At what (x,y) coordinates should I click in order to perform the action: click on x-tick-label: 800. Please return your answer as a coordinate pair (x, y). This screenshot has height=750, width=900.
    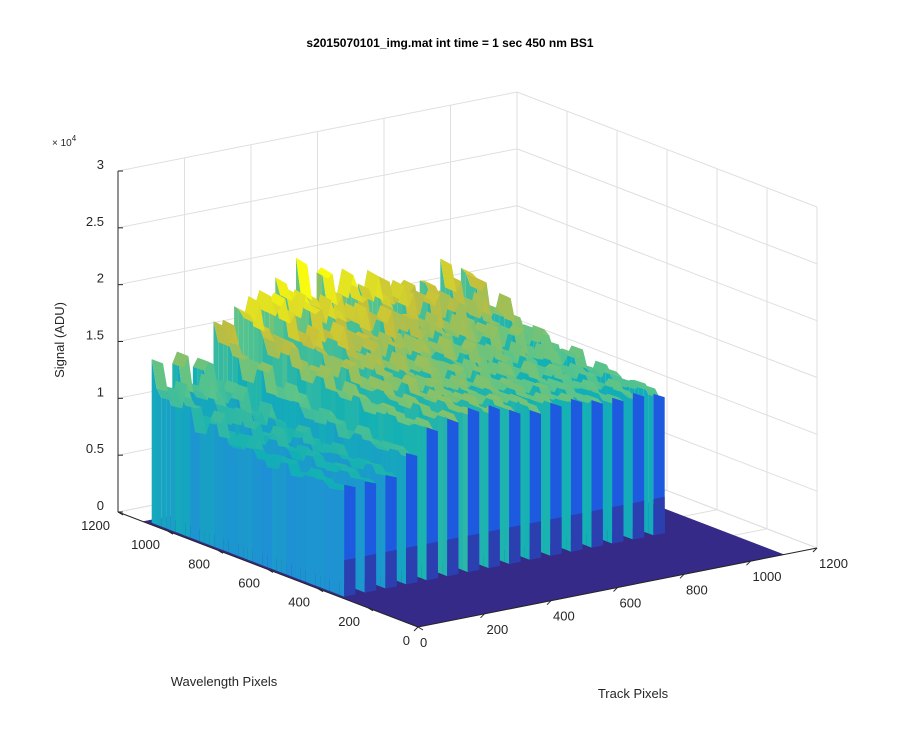
    Looking at the image, I should click on (697, 589).